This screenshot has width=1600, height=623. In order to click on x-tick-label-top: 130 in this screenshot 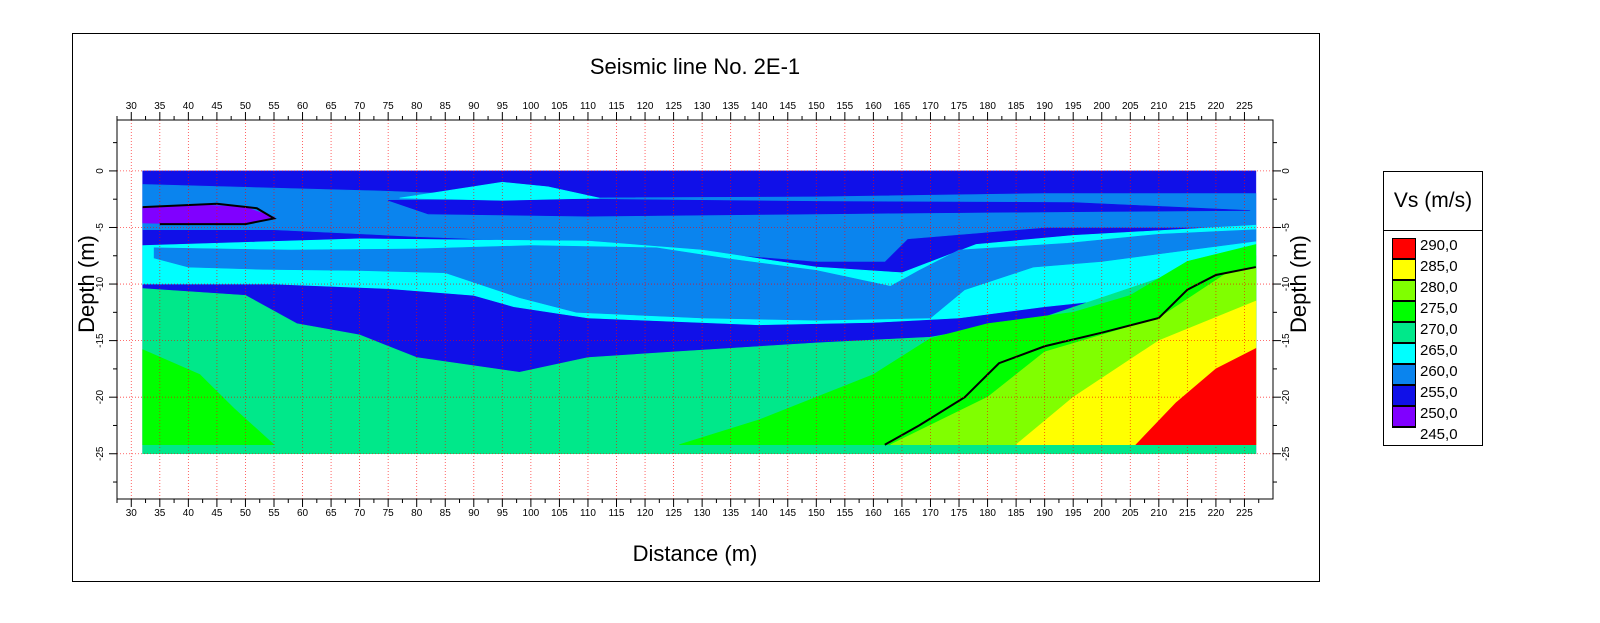, I will do `click(702, 106)`.